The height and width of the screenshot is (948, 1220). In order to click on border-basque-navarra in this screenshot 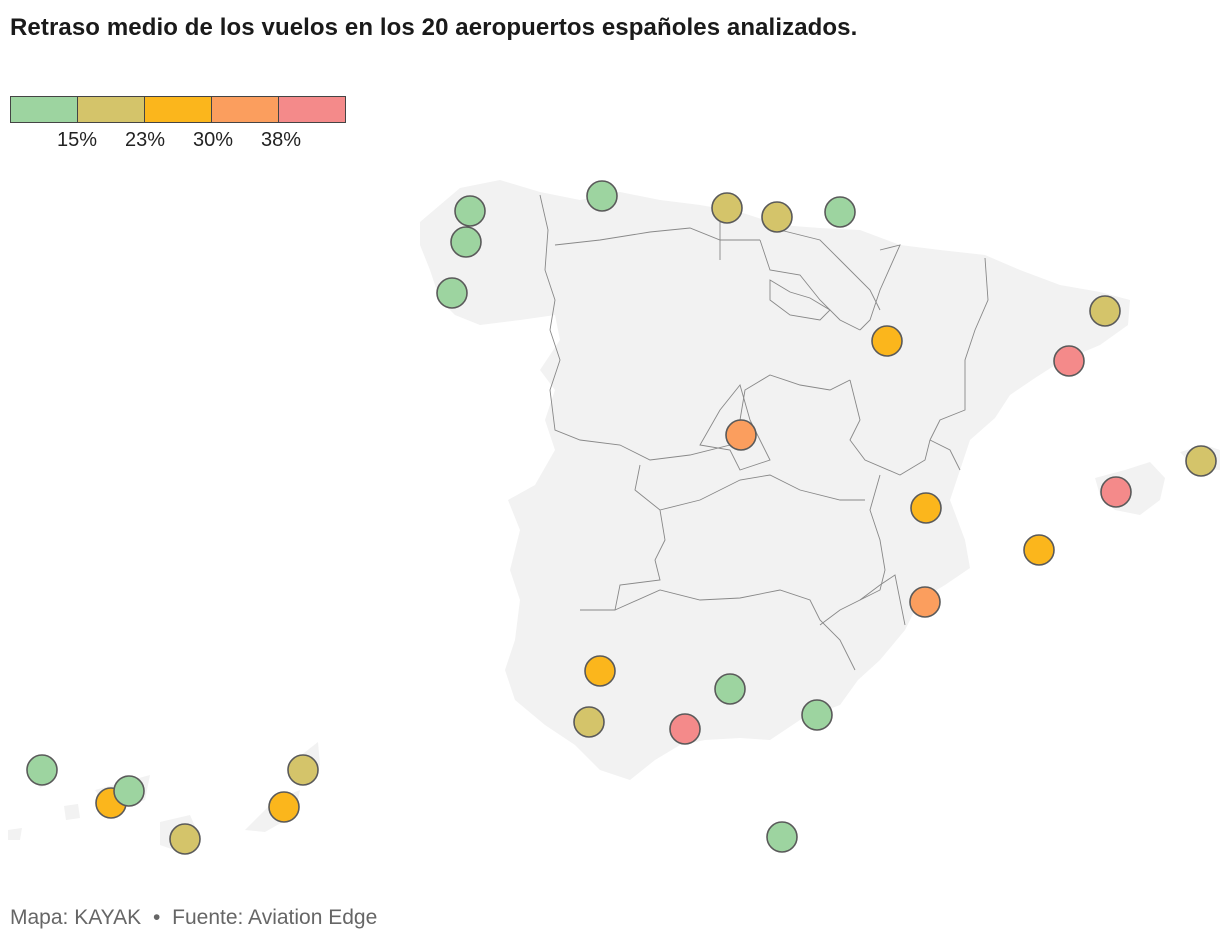, I will do `click(800, 263)`.